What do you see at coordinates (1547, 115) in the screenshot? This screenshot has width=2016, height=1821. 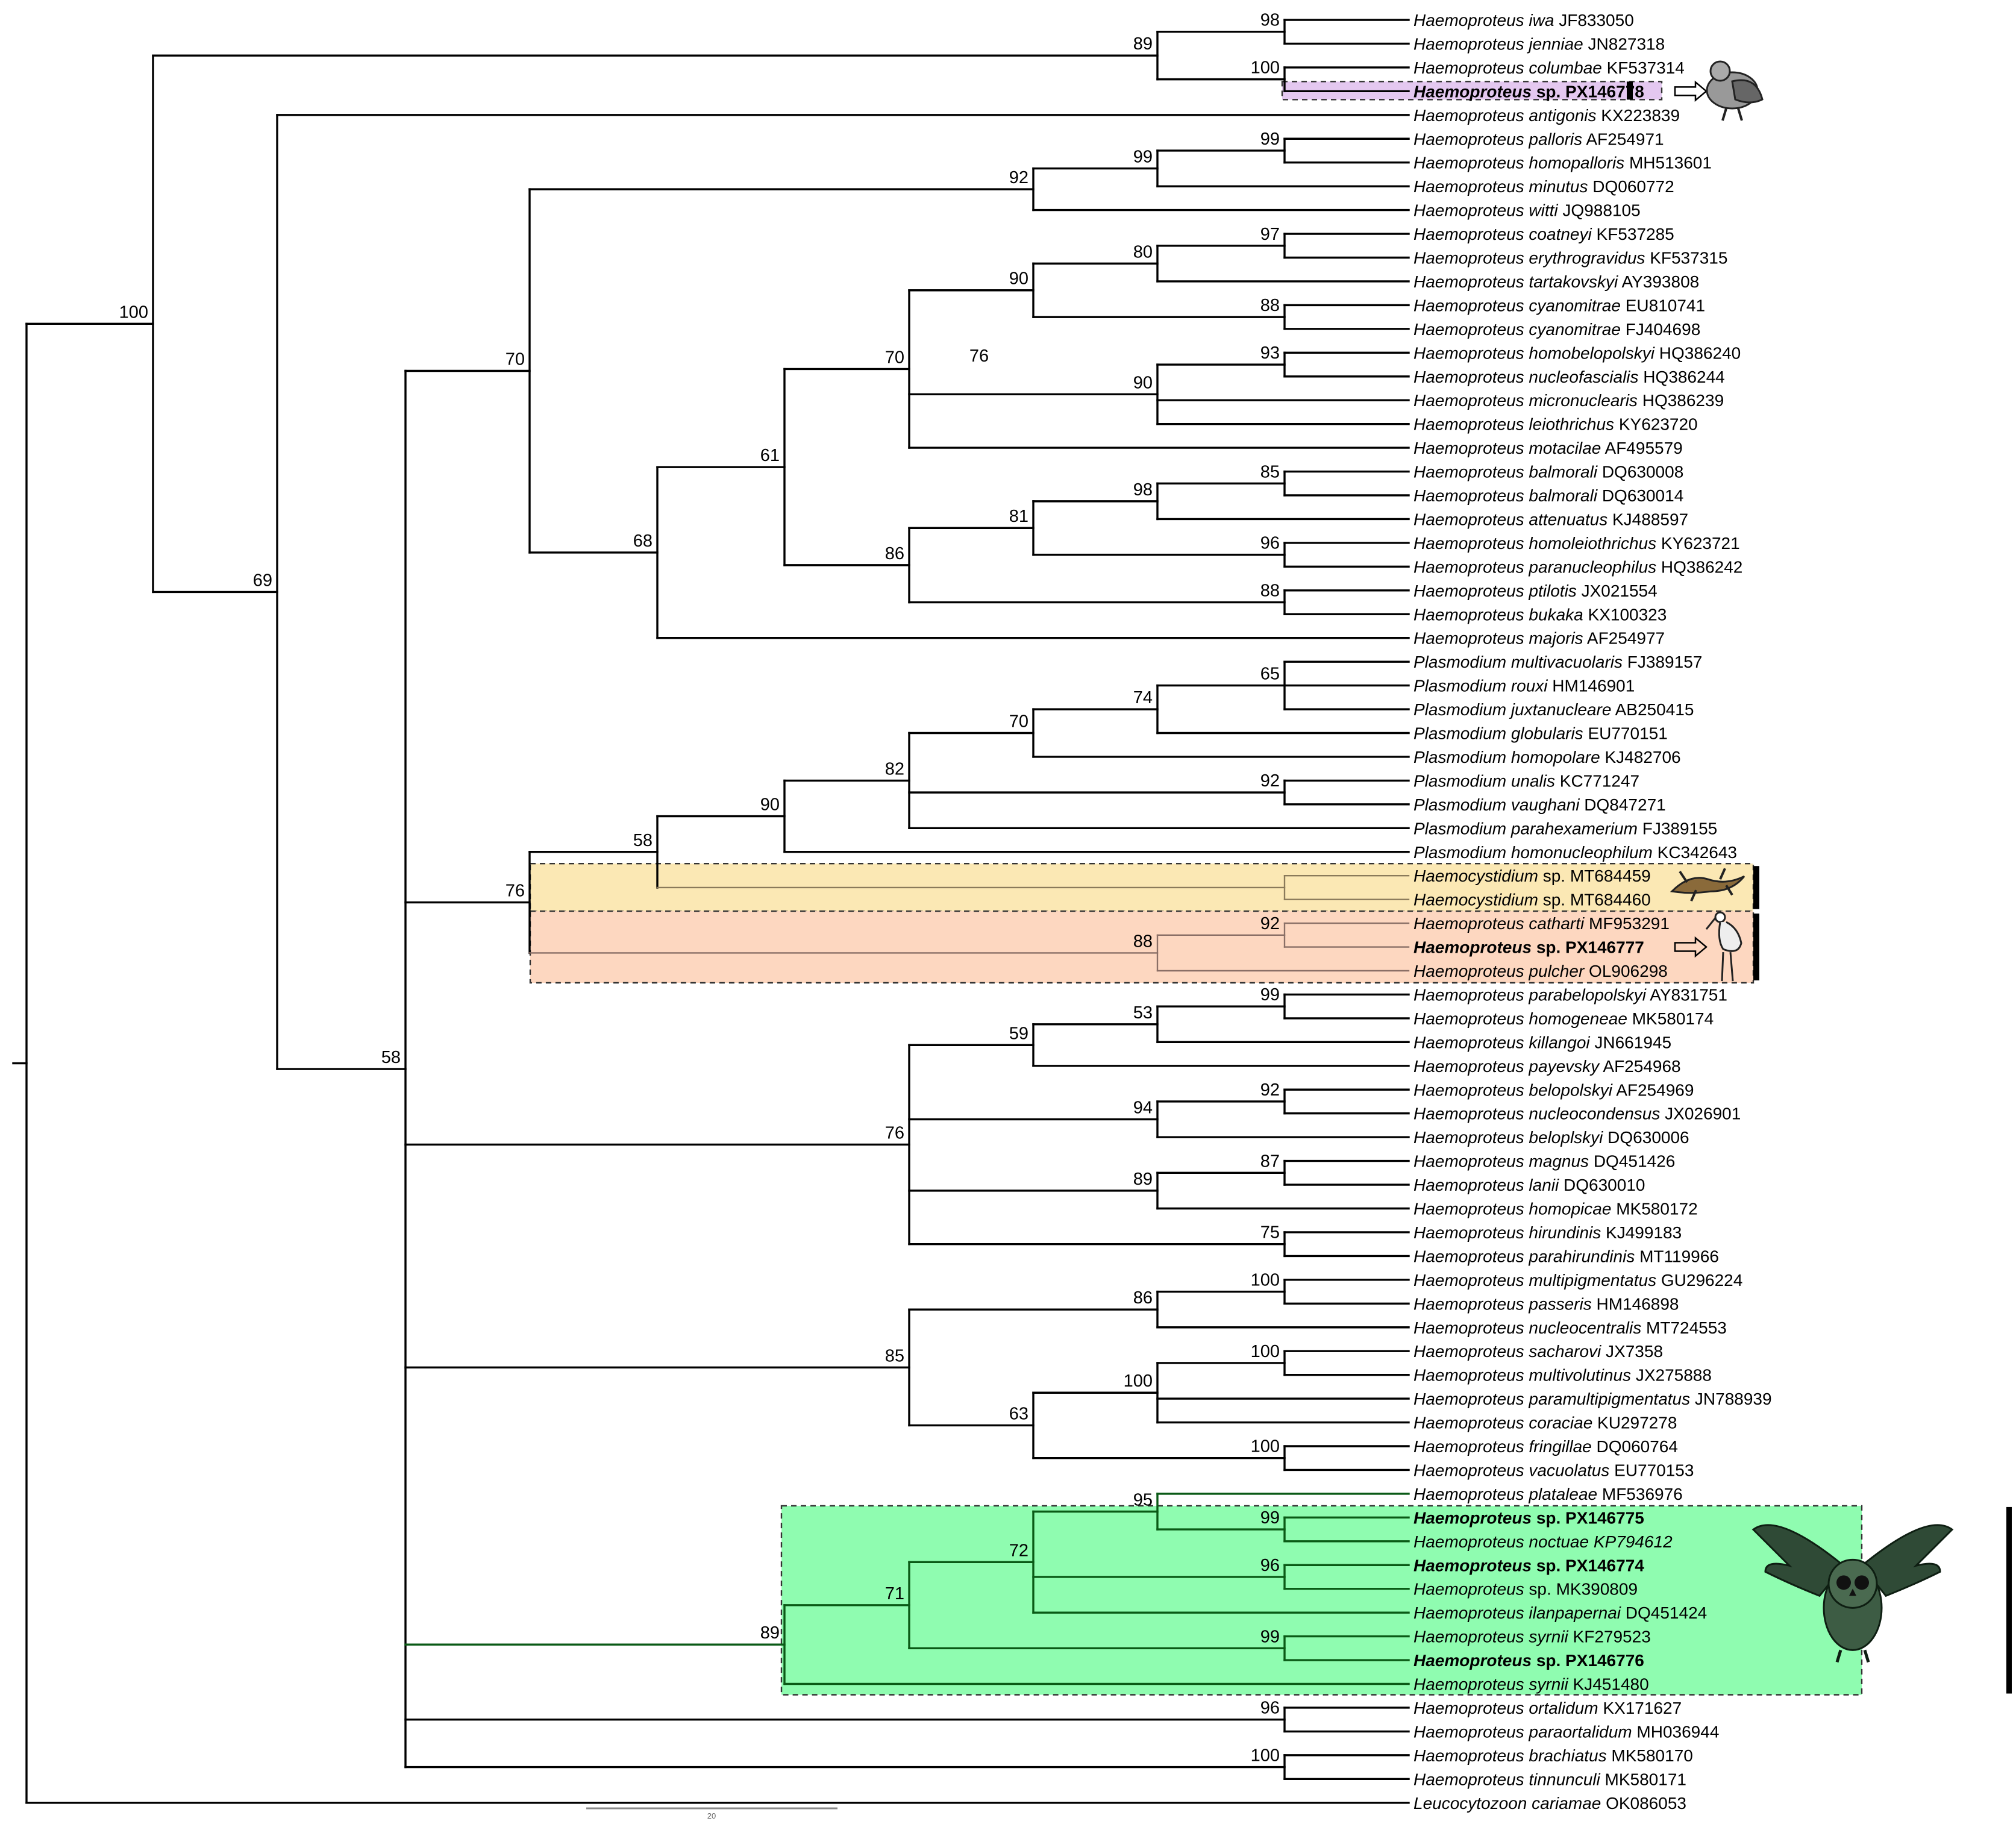 I see `tip-label: Haemoproteus antigonis KX223839` at bounding box center [1547, 115].